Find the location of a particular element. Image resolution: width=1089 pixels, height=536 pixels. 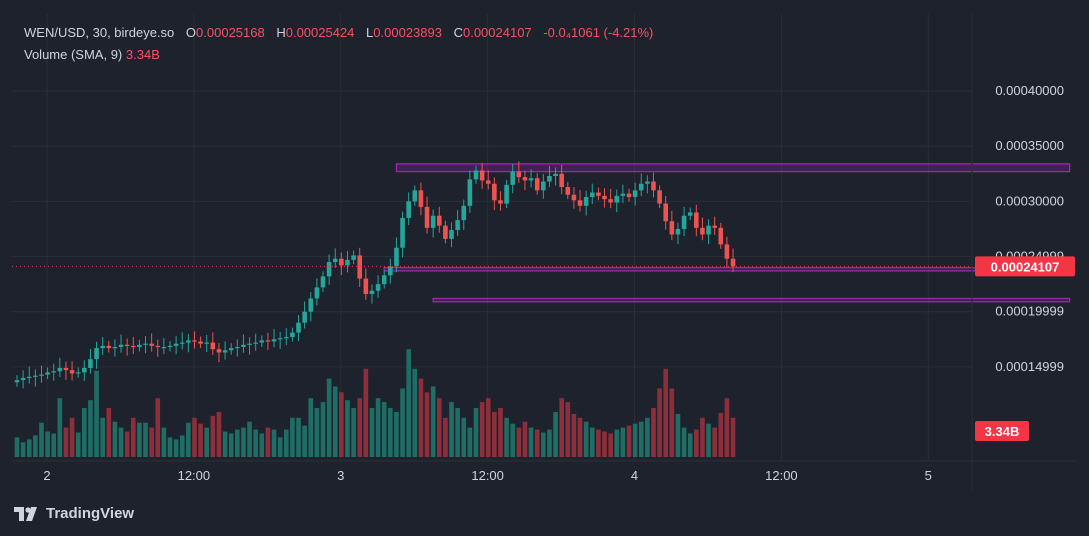

last-price-tag-label: 0.00024107 is located at coordinates (1025, 266).